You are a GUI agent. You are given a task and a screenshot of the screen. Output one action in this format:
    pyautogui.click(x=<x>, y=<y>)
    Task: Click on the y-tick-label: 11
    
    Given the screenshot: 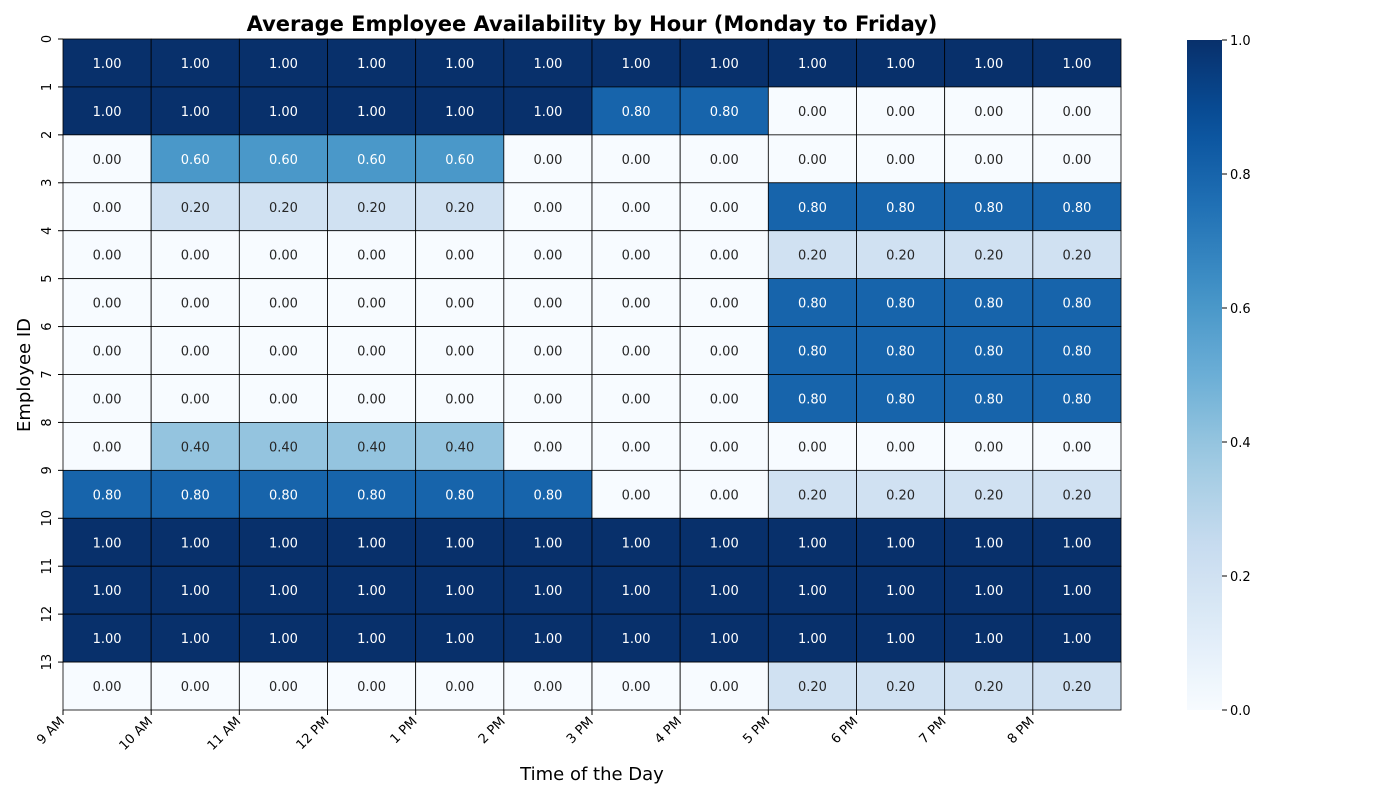 What is the action you would take?
    pyautogui.click(x=47, y=566)
    